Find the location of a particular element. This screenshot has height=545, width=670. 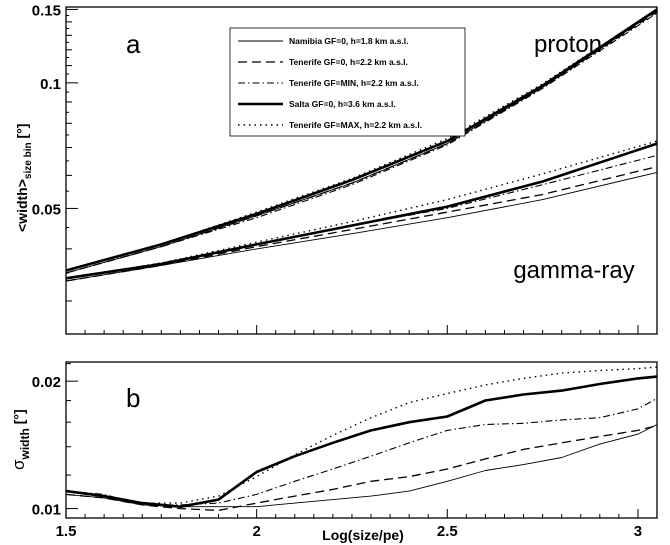

x-tick-label: 2 is located at coordinates (256, 531).